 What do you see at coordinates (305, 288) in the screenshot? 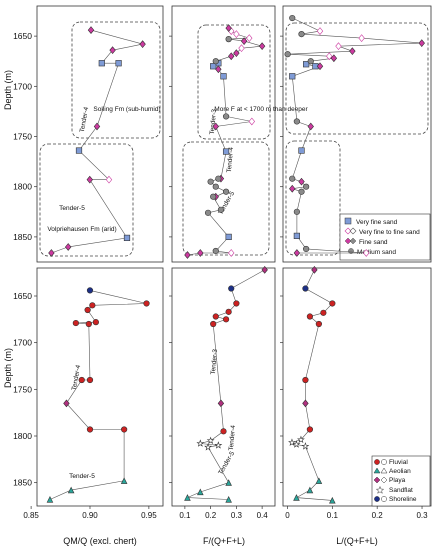
I see `point-shoreline-bottom-right` at bounding box center [305, 288].